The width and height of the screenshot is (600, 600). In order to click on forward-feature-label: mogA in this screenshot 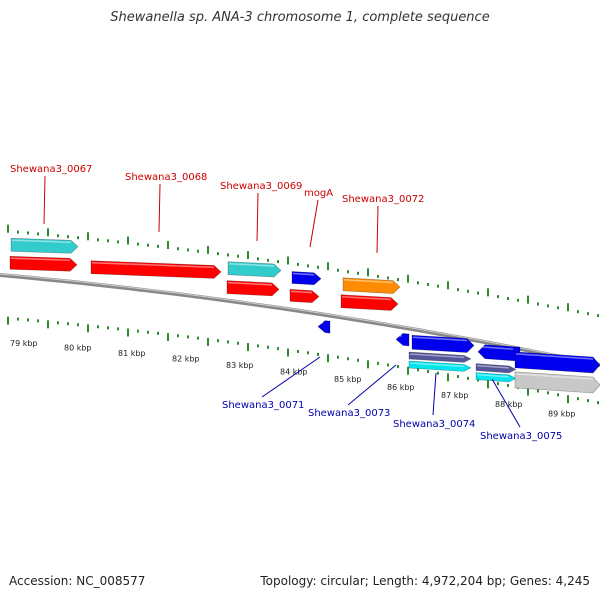, I will do `click(318, 193)`.